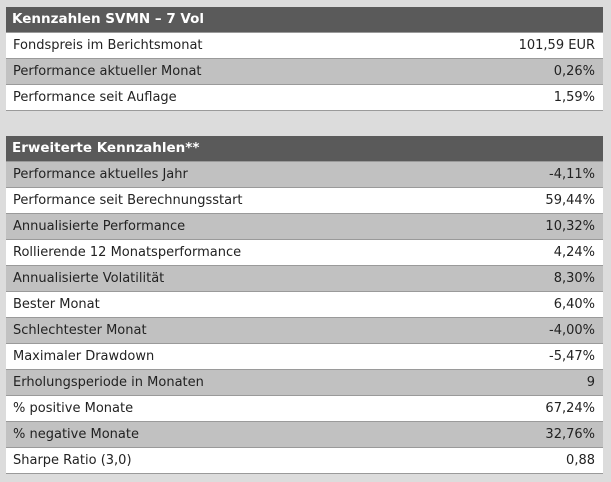  What do you see at coordinates (108, 45) in the screenshot?
I see `row-label: Fondspreis im Berichtsmonat` at bounding box center [108, 45].